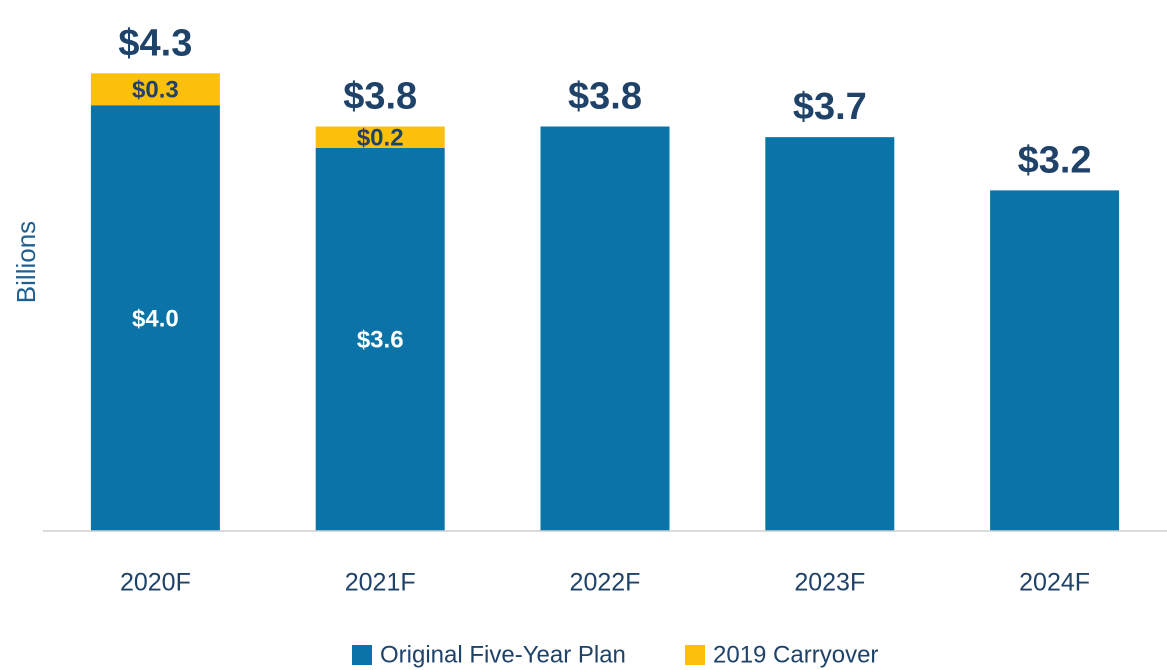 The height and width of the screenshot is (670, 1167). I want to click on x-tick-label: 2023F, so click(829, 583).